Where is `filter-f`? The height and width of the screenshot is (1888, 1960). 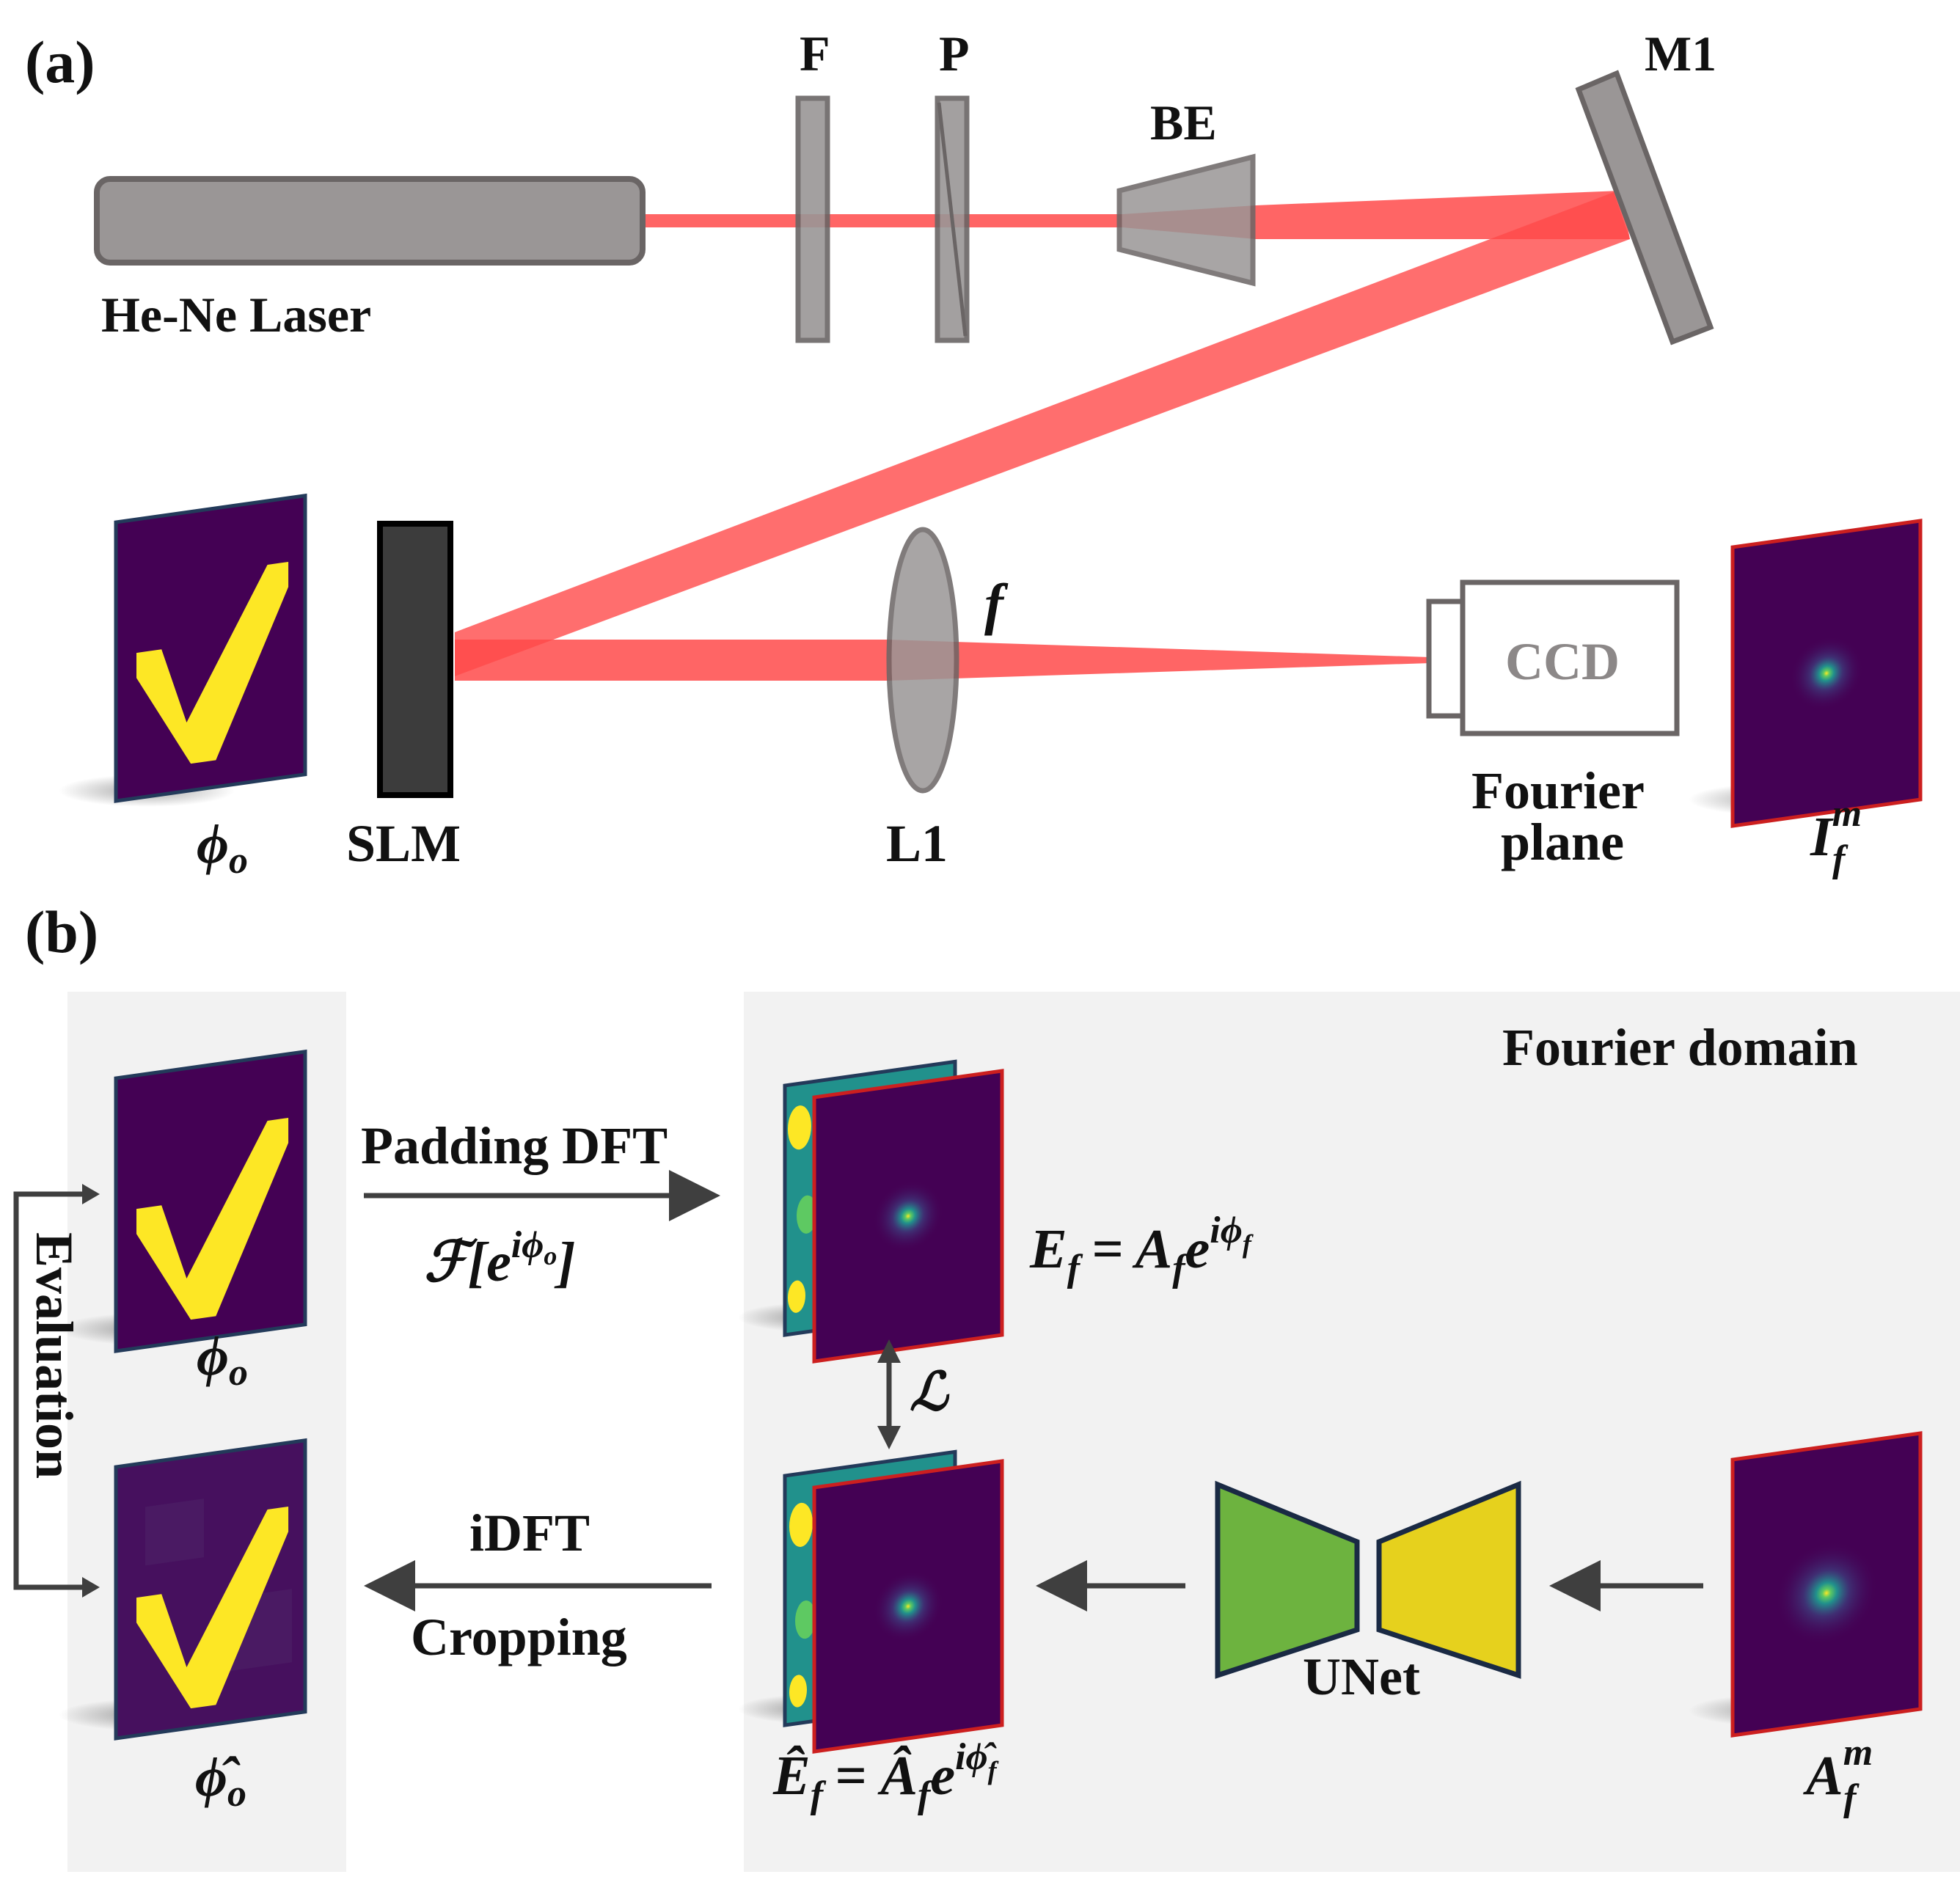
filter-f is located at coordinates (812, 219).